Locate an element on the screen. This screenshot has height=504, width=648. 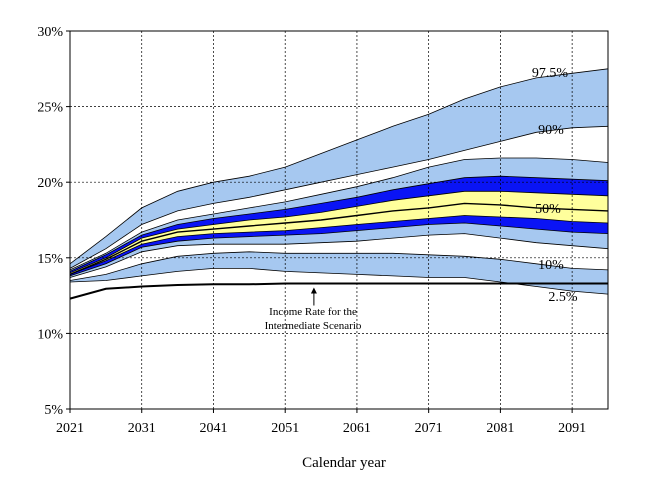
y-axis: 5% 10% 15% 20% 25% 30% is located at coordinates (53, 221).